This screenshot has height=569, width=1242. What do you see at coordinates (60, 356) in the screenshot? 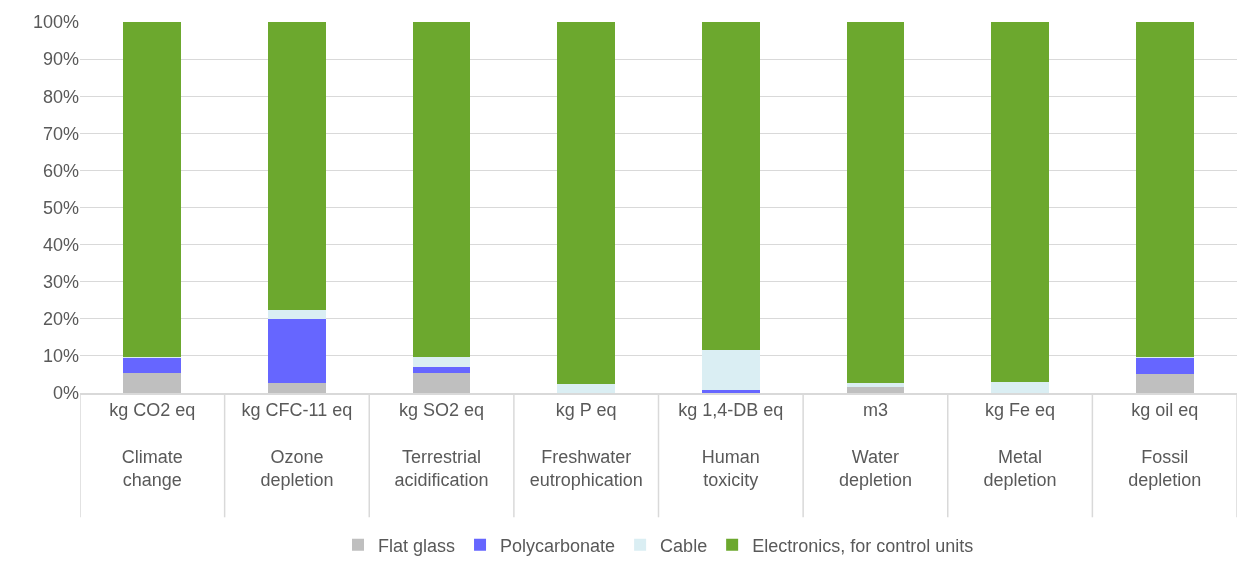
I see `y-tick-label: 10%` at bounding box center [60, 356].